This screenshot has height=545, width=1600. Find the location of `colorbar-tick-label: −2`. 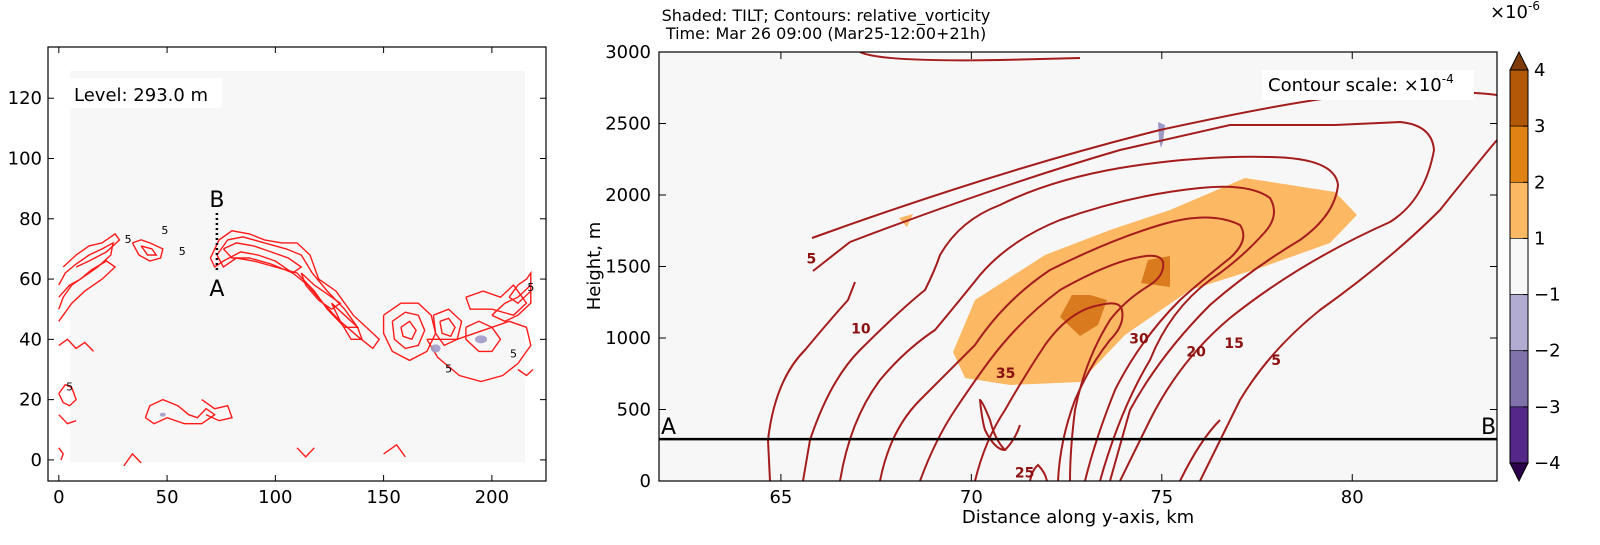

colorbar-tick-label: −2 is located at coordinates (1547, 351).